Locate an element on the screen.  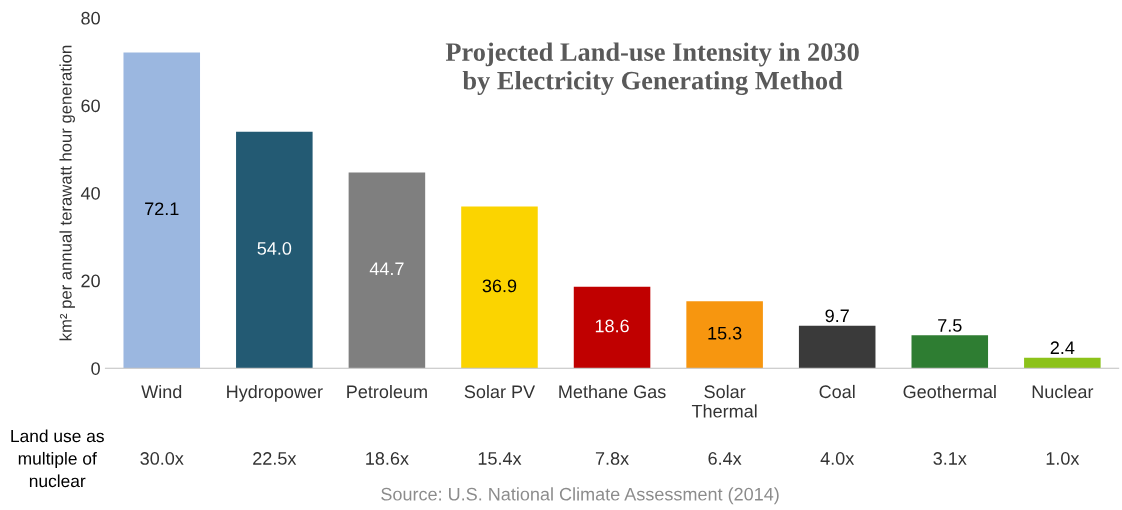
x-tick-label: Methane Gas is located at coordinates (612, 391).